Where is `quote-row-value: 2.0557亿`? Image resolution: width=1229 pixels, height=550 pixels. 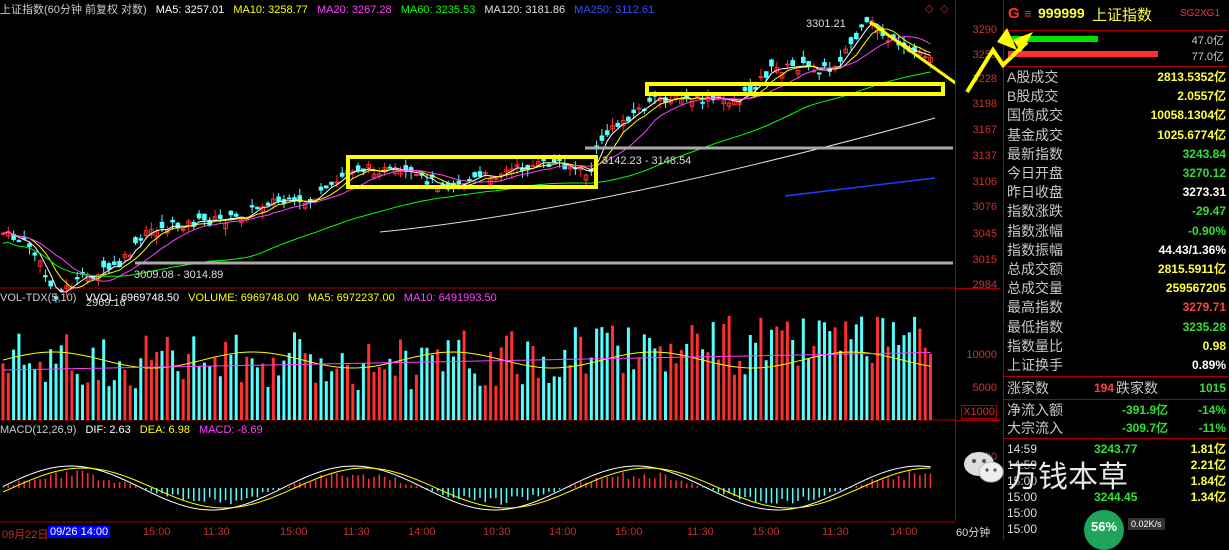
quote-row-value: 2.0557亿 is located at coordinates (1201, 96).